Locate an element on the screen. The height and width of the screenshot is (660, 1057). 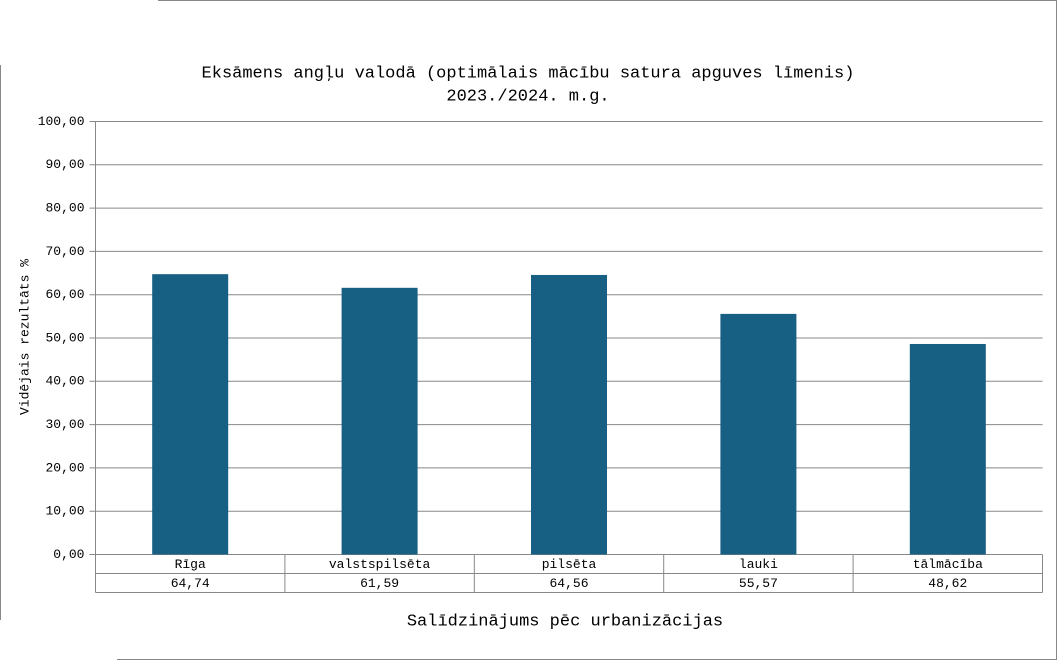
y-tick-label: 20,00 is located at coordinates (64, 467).